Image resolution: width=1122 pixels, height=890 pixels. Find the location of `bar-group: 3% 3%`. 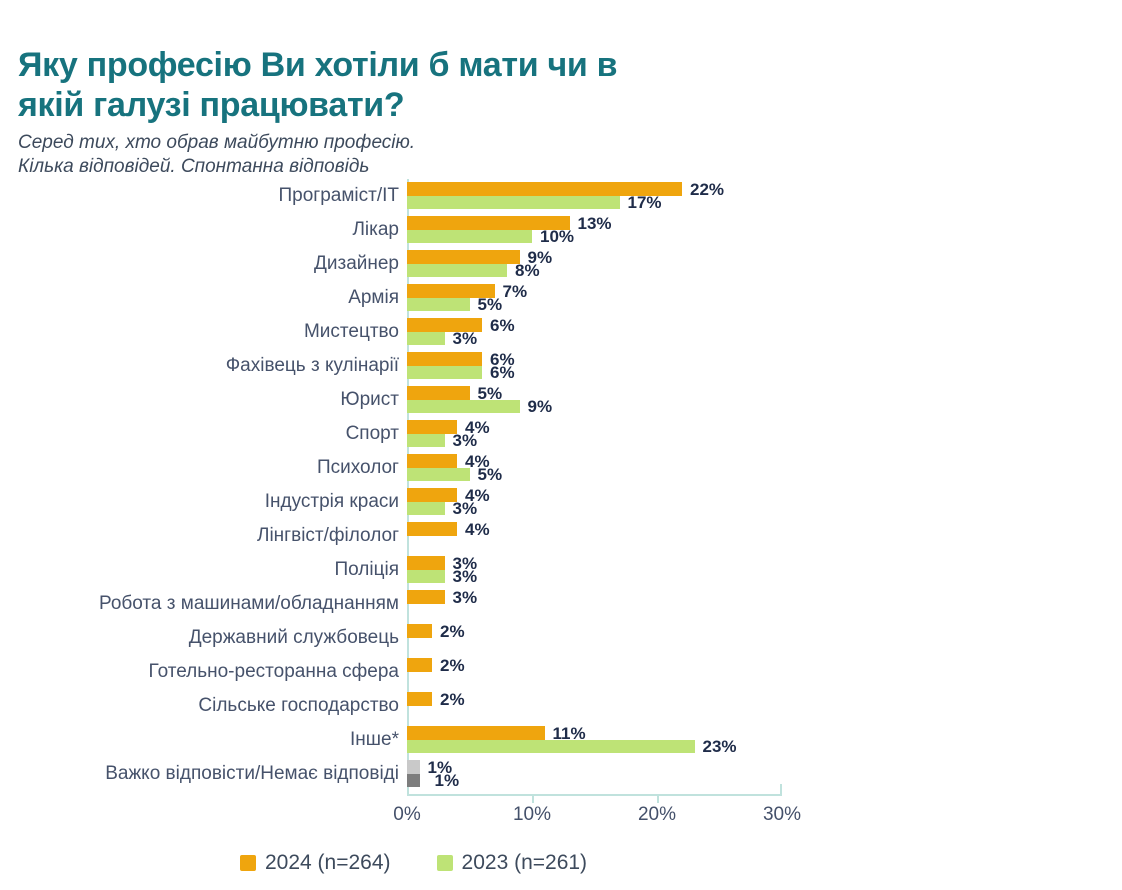

bar-group: 3% 3% is located at coordinates (442, 570).